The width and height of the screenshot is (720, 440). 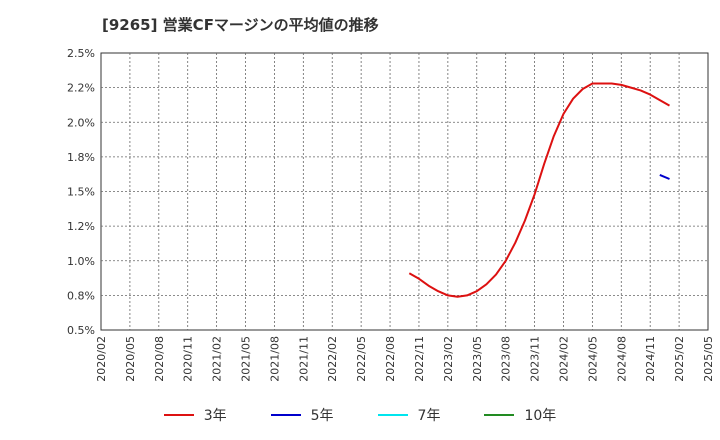 I want to click on x-tick-label: 2021/08, so click(x=274, y=359).